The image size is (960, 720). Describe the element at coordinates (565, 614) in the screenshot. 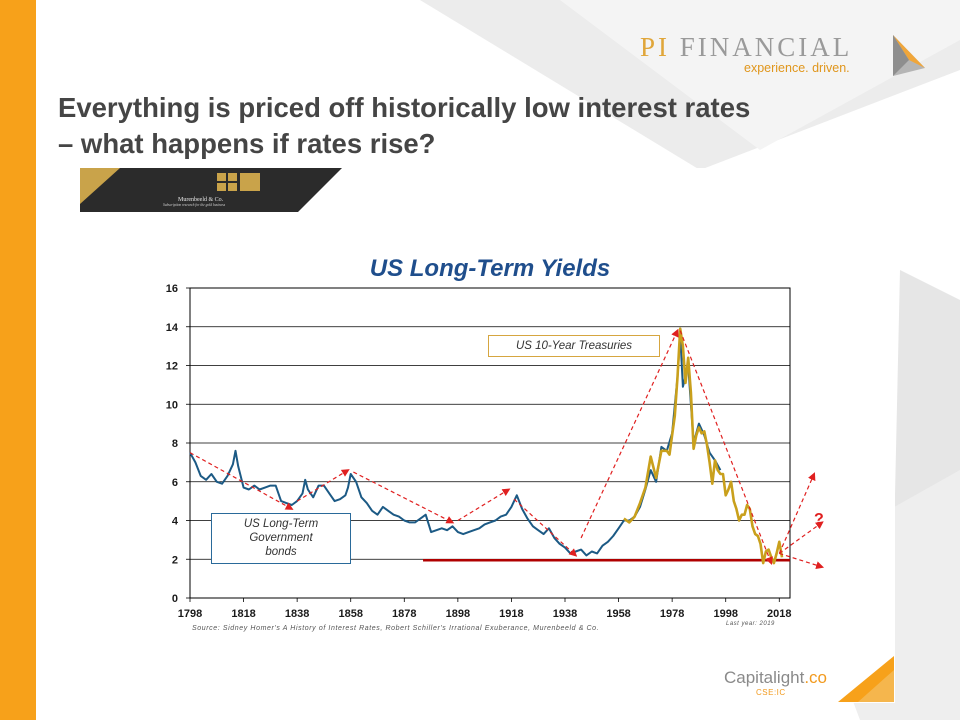

I see `tick-label-x: 1938` at that location.